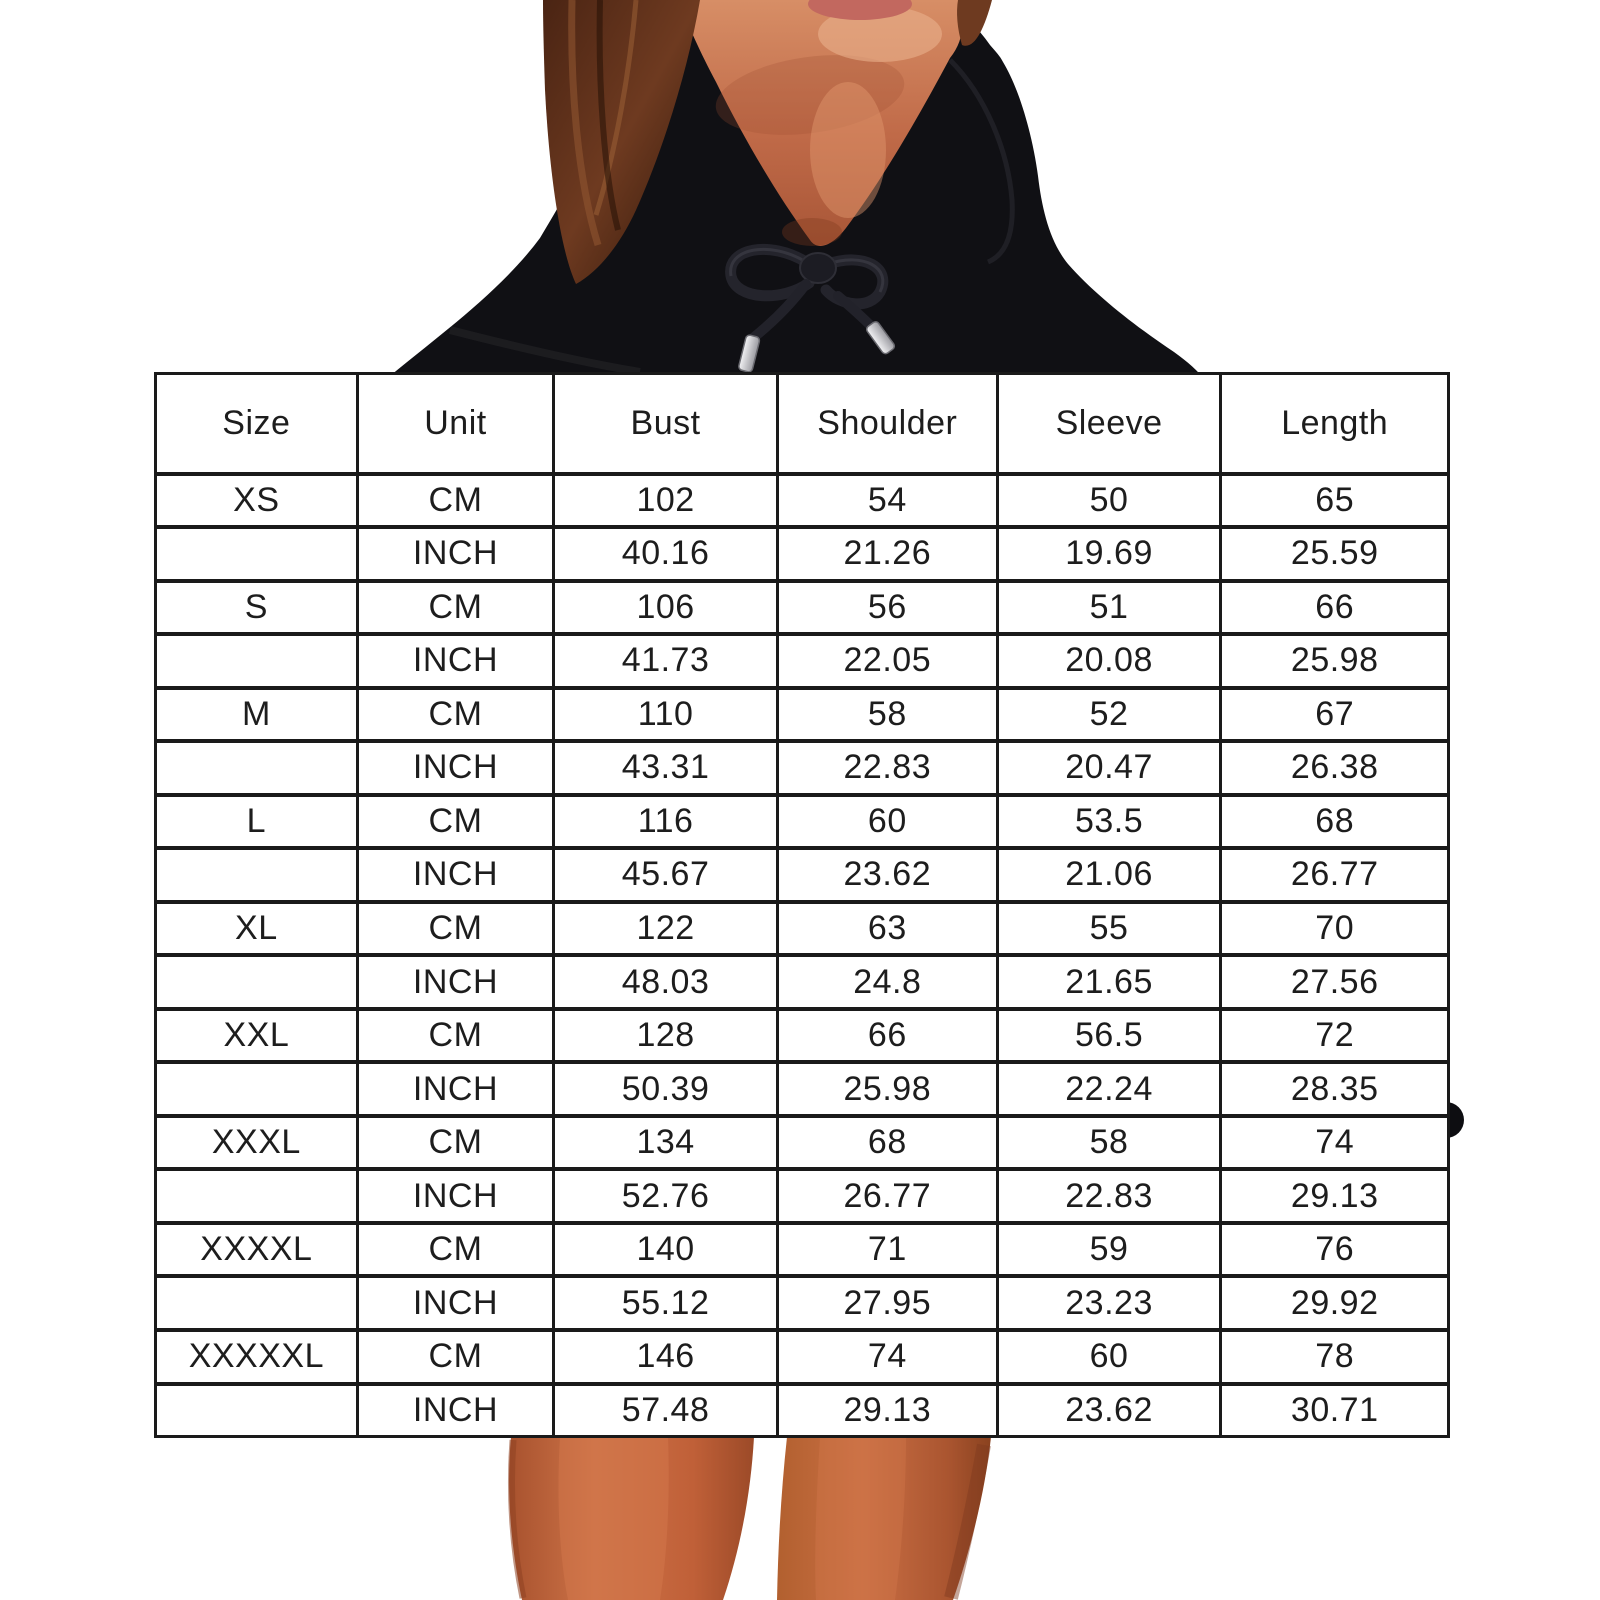  I want to click on size-chart-cell-bust: 146, so click(665, 1356).